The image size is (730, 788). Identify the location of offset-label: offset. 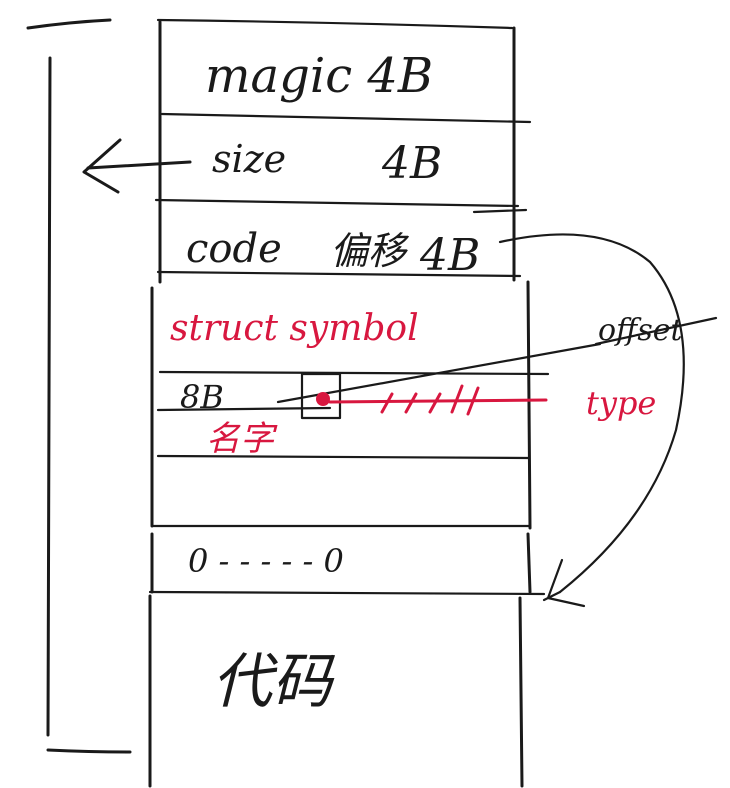
(640, 330).